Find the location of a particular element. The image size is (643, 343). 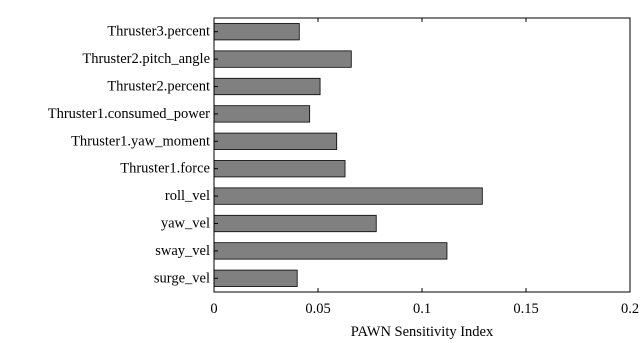

bar-thruster1-yaw-moment is located at coordinates (275, 141).